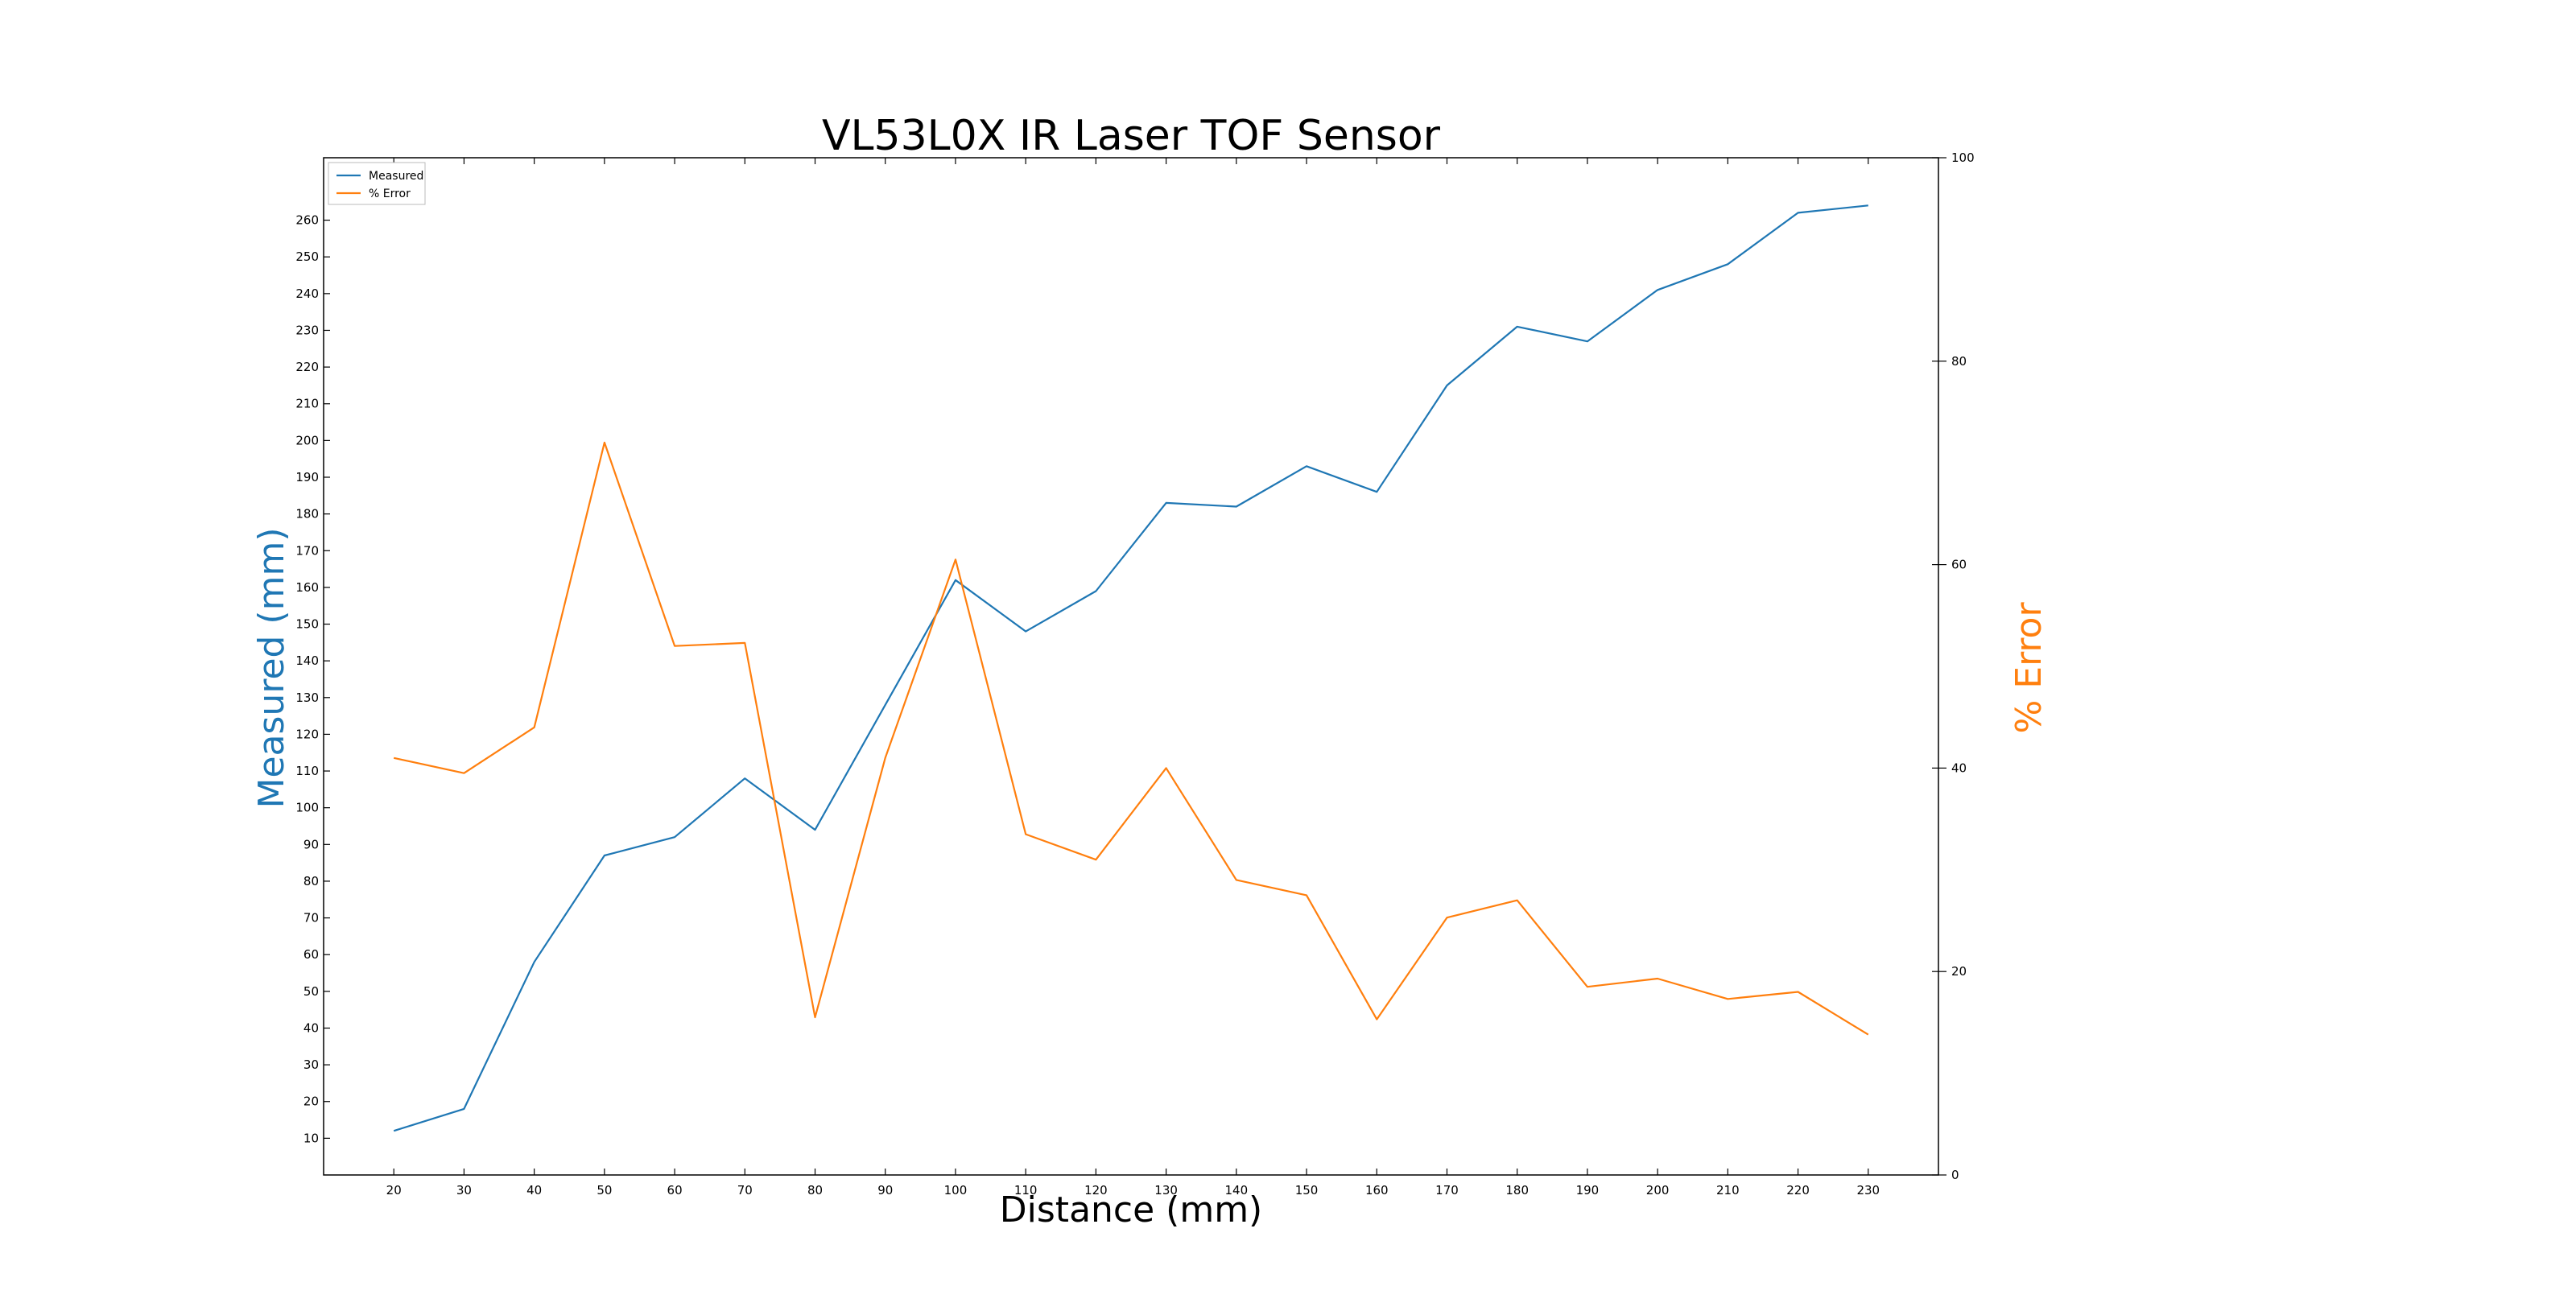 Image resolution: width=2576 pixels, height=1315 pixels. I want to click on y-axis-label: Measured (mm), so click(271, 668).